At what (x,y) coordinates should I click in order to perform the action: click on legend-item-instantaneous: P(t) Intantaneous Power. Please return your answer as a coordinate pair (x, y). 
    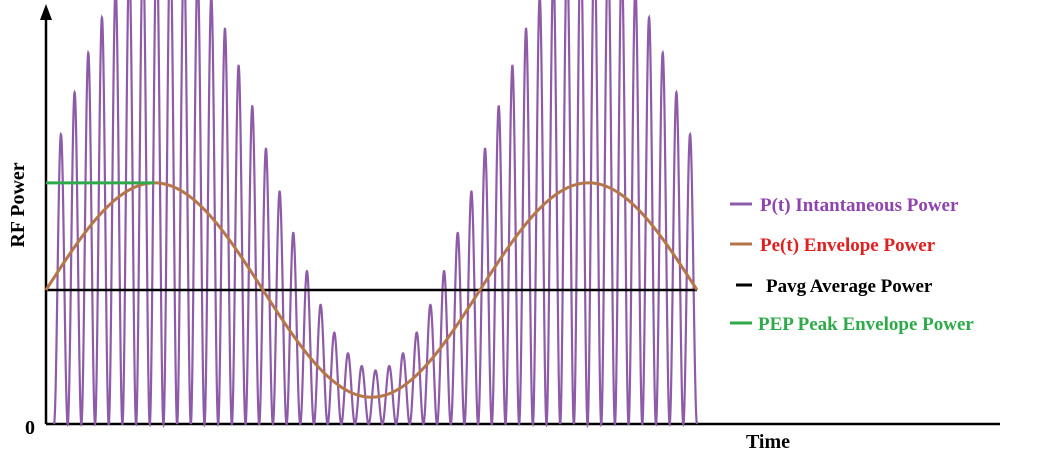
    Looking at the image, I should click on (844, 205).